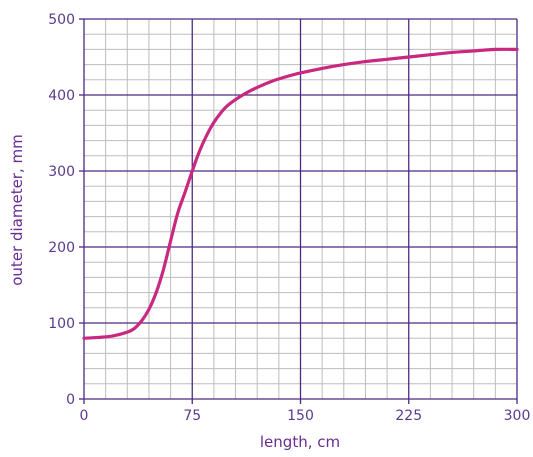 Image resolution: width=533 pixels, height=457 pixels. I want to click on x-tick-label: 0, so click(84, 416).